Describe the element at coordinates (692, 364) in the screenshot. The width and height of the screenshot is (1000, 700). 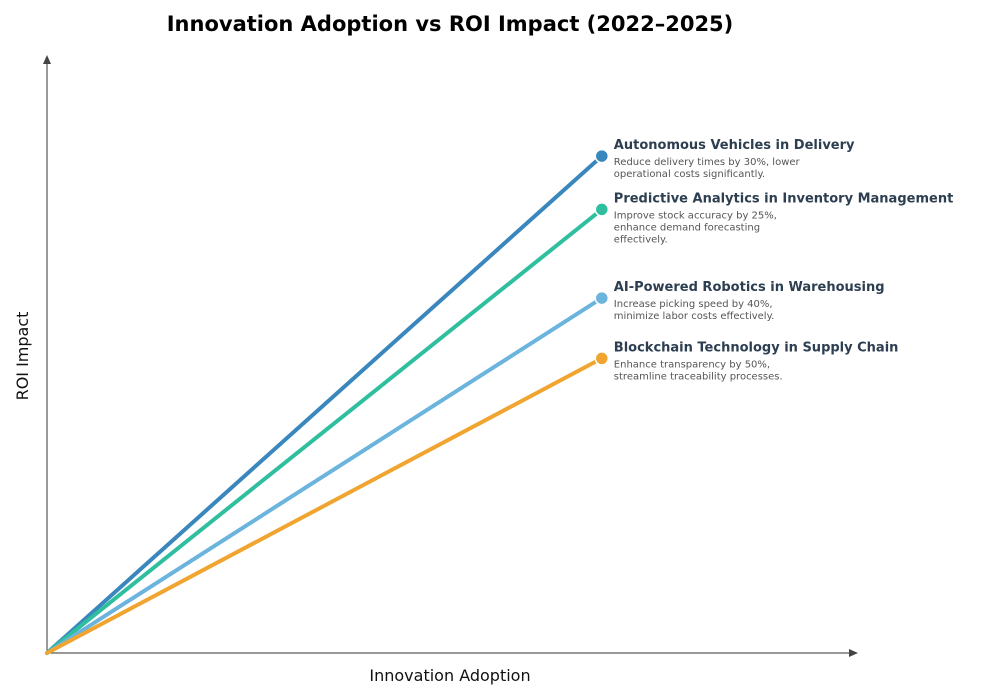
I see `series-description-line: Enhance transparency by 50%,` at that location.